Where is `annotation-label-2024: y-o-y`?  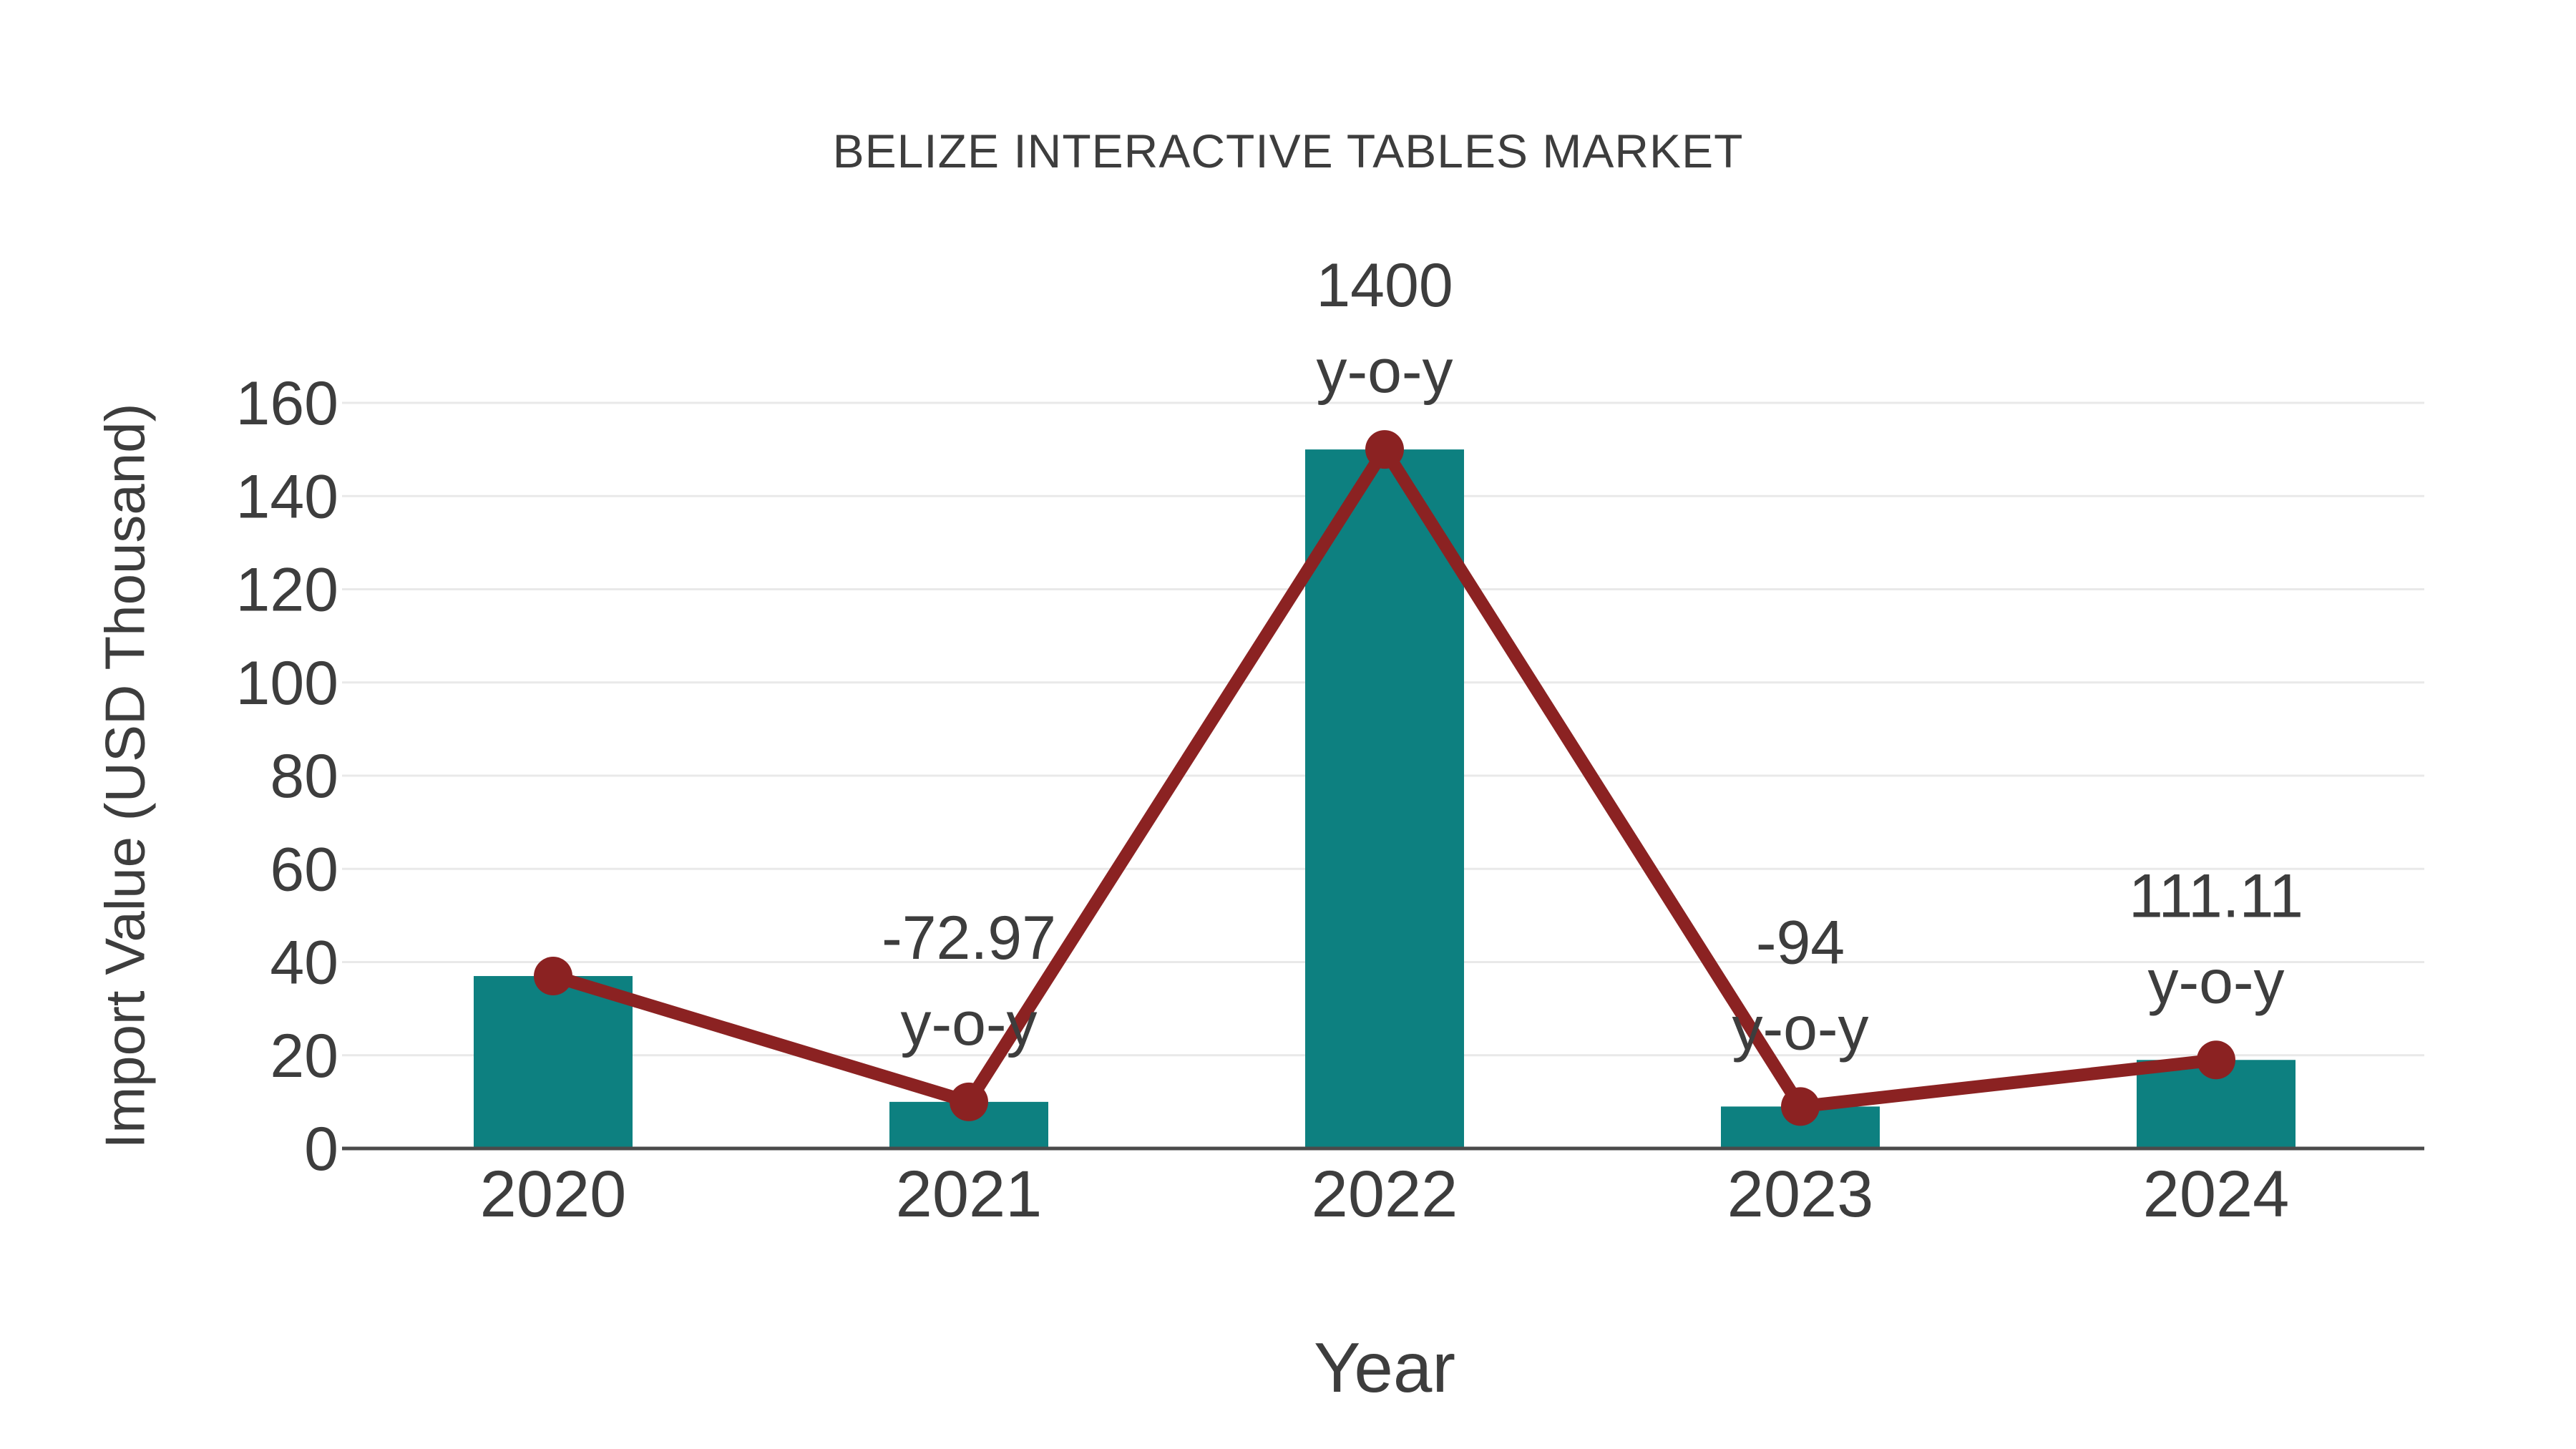 annotation-label-2024: y-o-y is located at coordinates (2215, 981).